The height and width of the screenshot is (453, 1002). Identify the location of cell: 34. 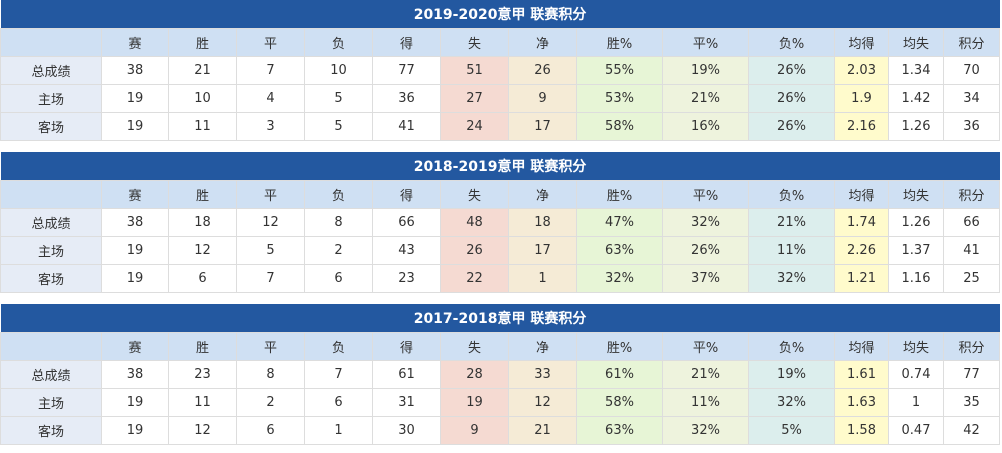
(971, 98).